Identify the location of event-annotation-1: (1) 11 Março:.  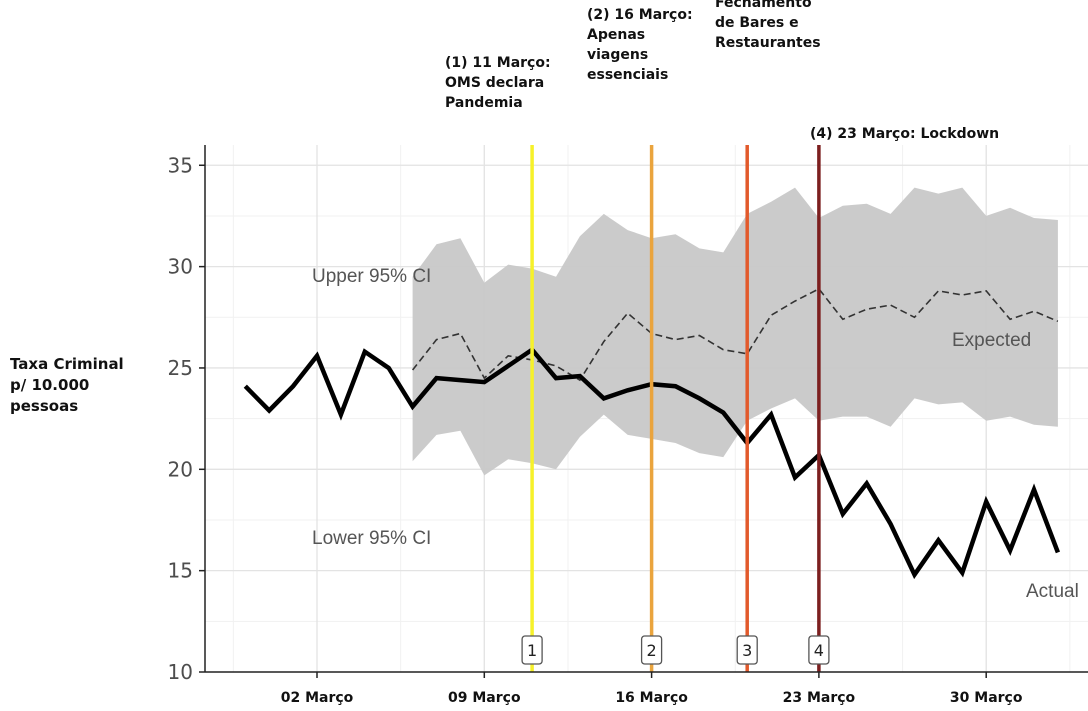
(498, 63).